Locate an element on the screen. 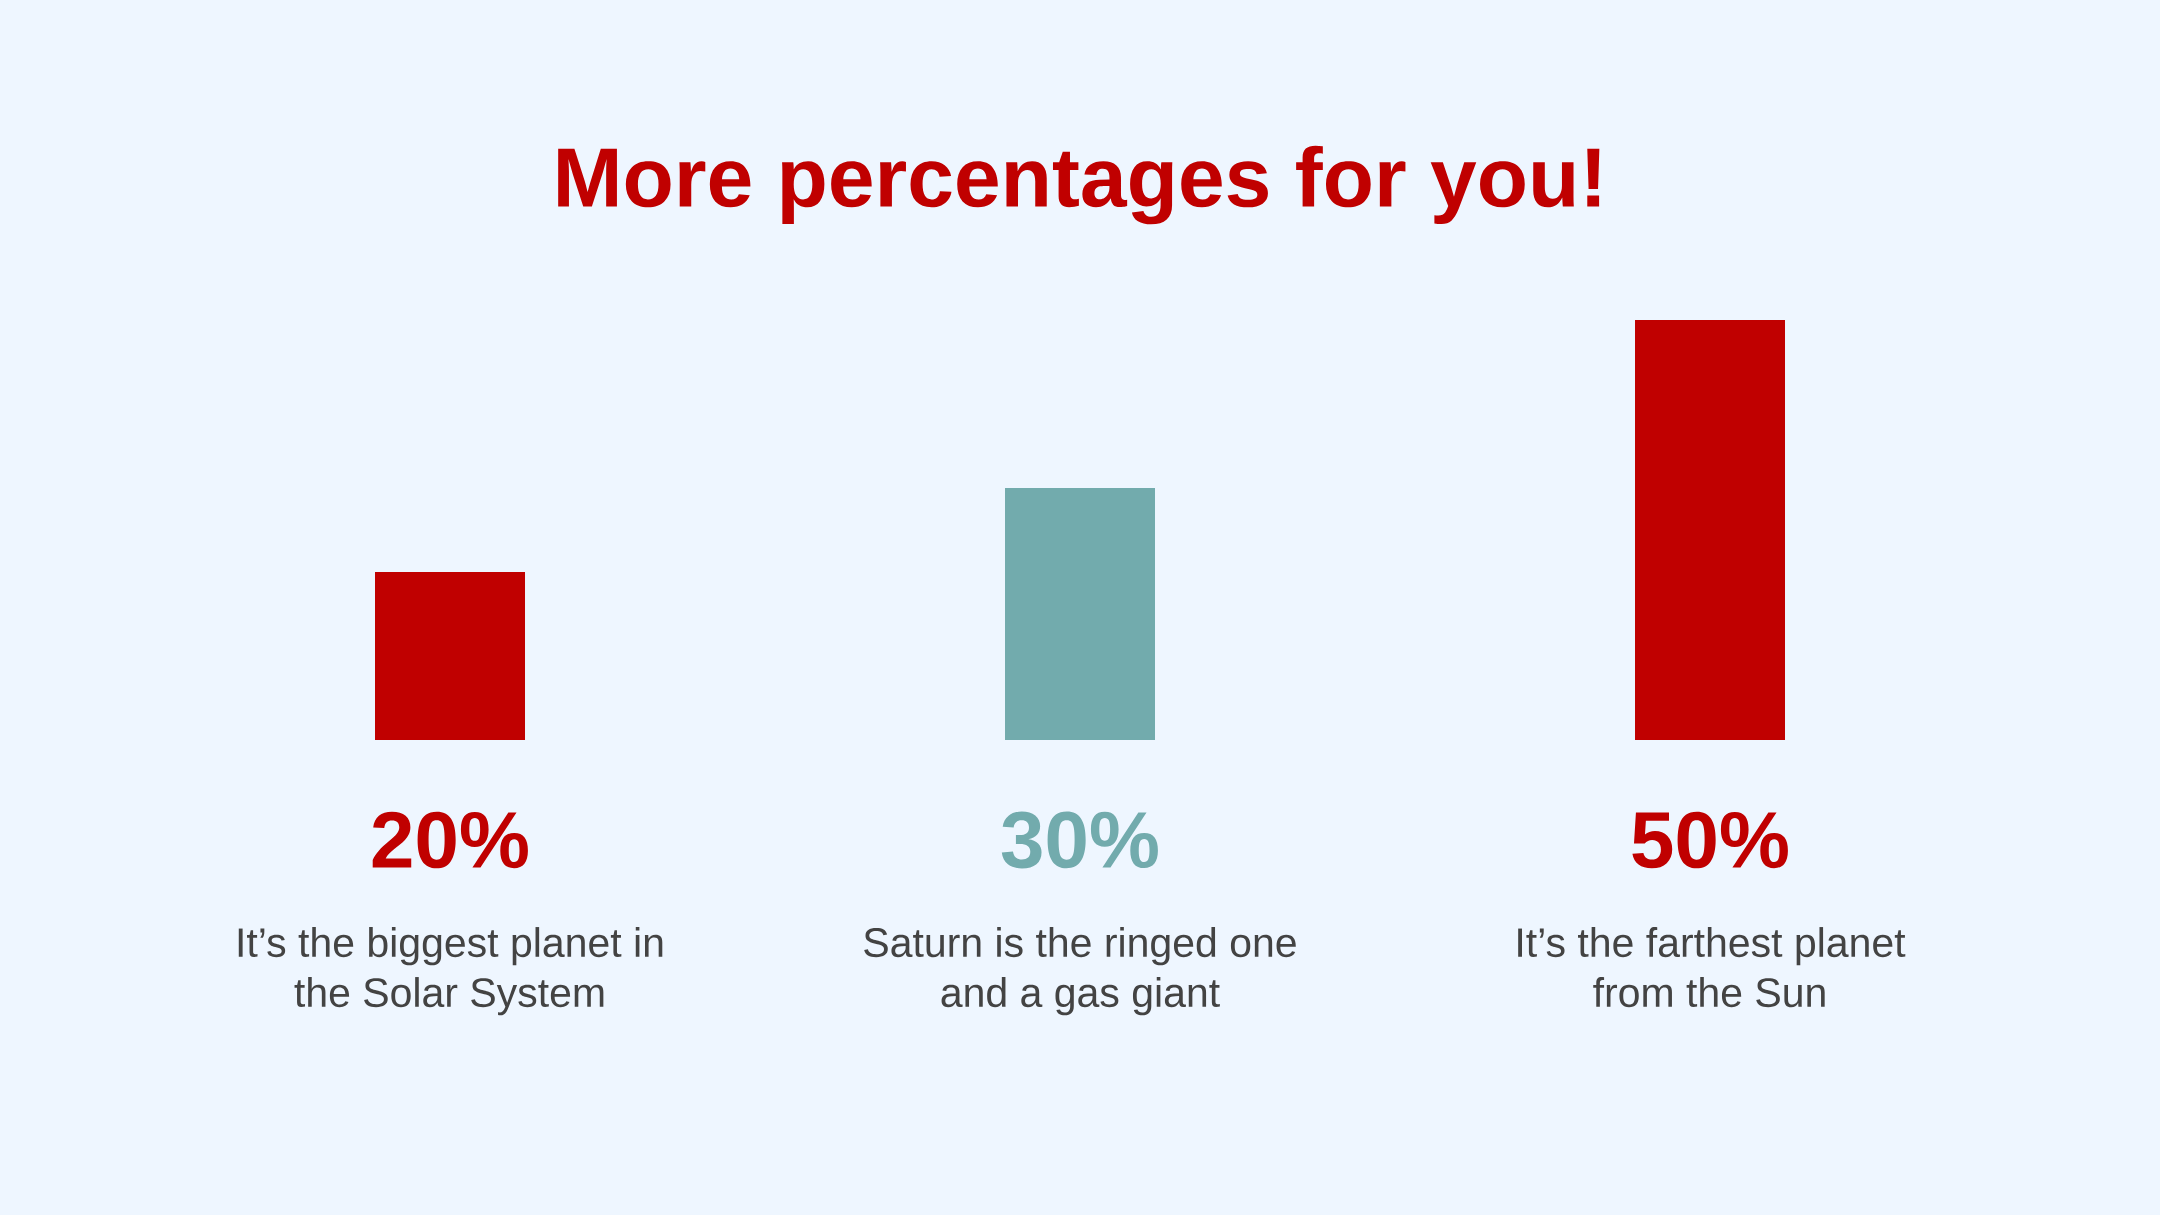 This screenshot has height=1215, width=2160. x-tick-label: Saturn is the ringed one and a gas giant is located at coordinates (1080, 971).